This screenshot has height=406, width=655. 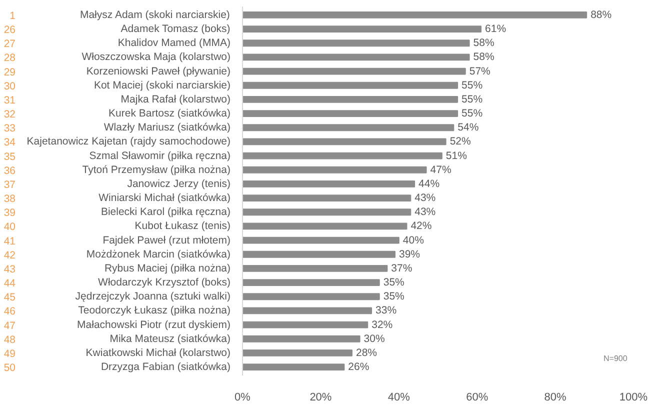 What do you see at coordinates (10, 340) in the screenshot?
I see `text: 48` at bounding box center [10, 340].